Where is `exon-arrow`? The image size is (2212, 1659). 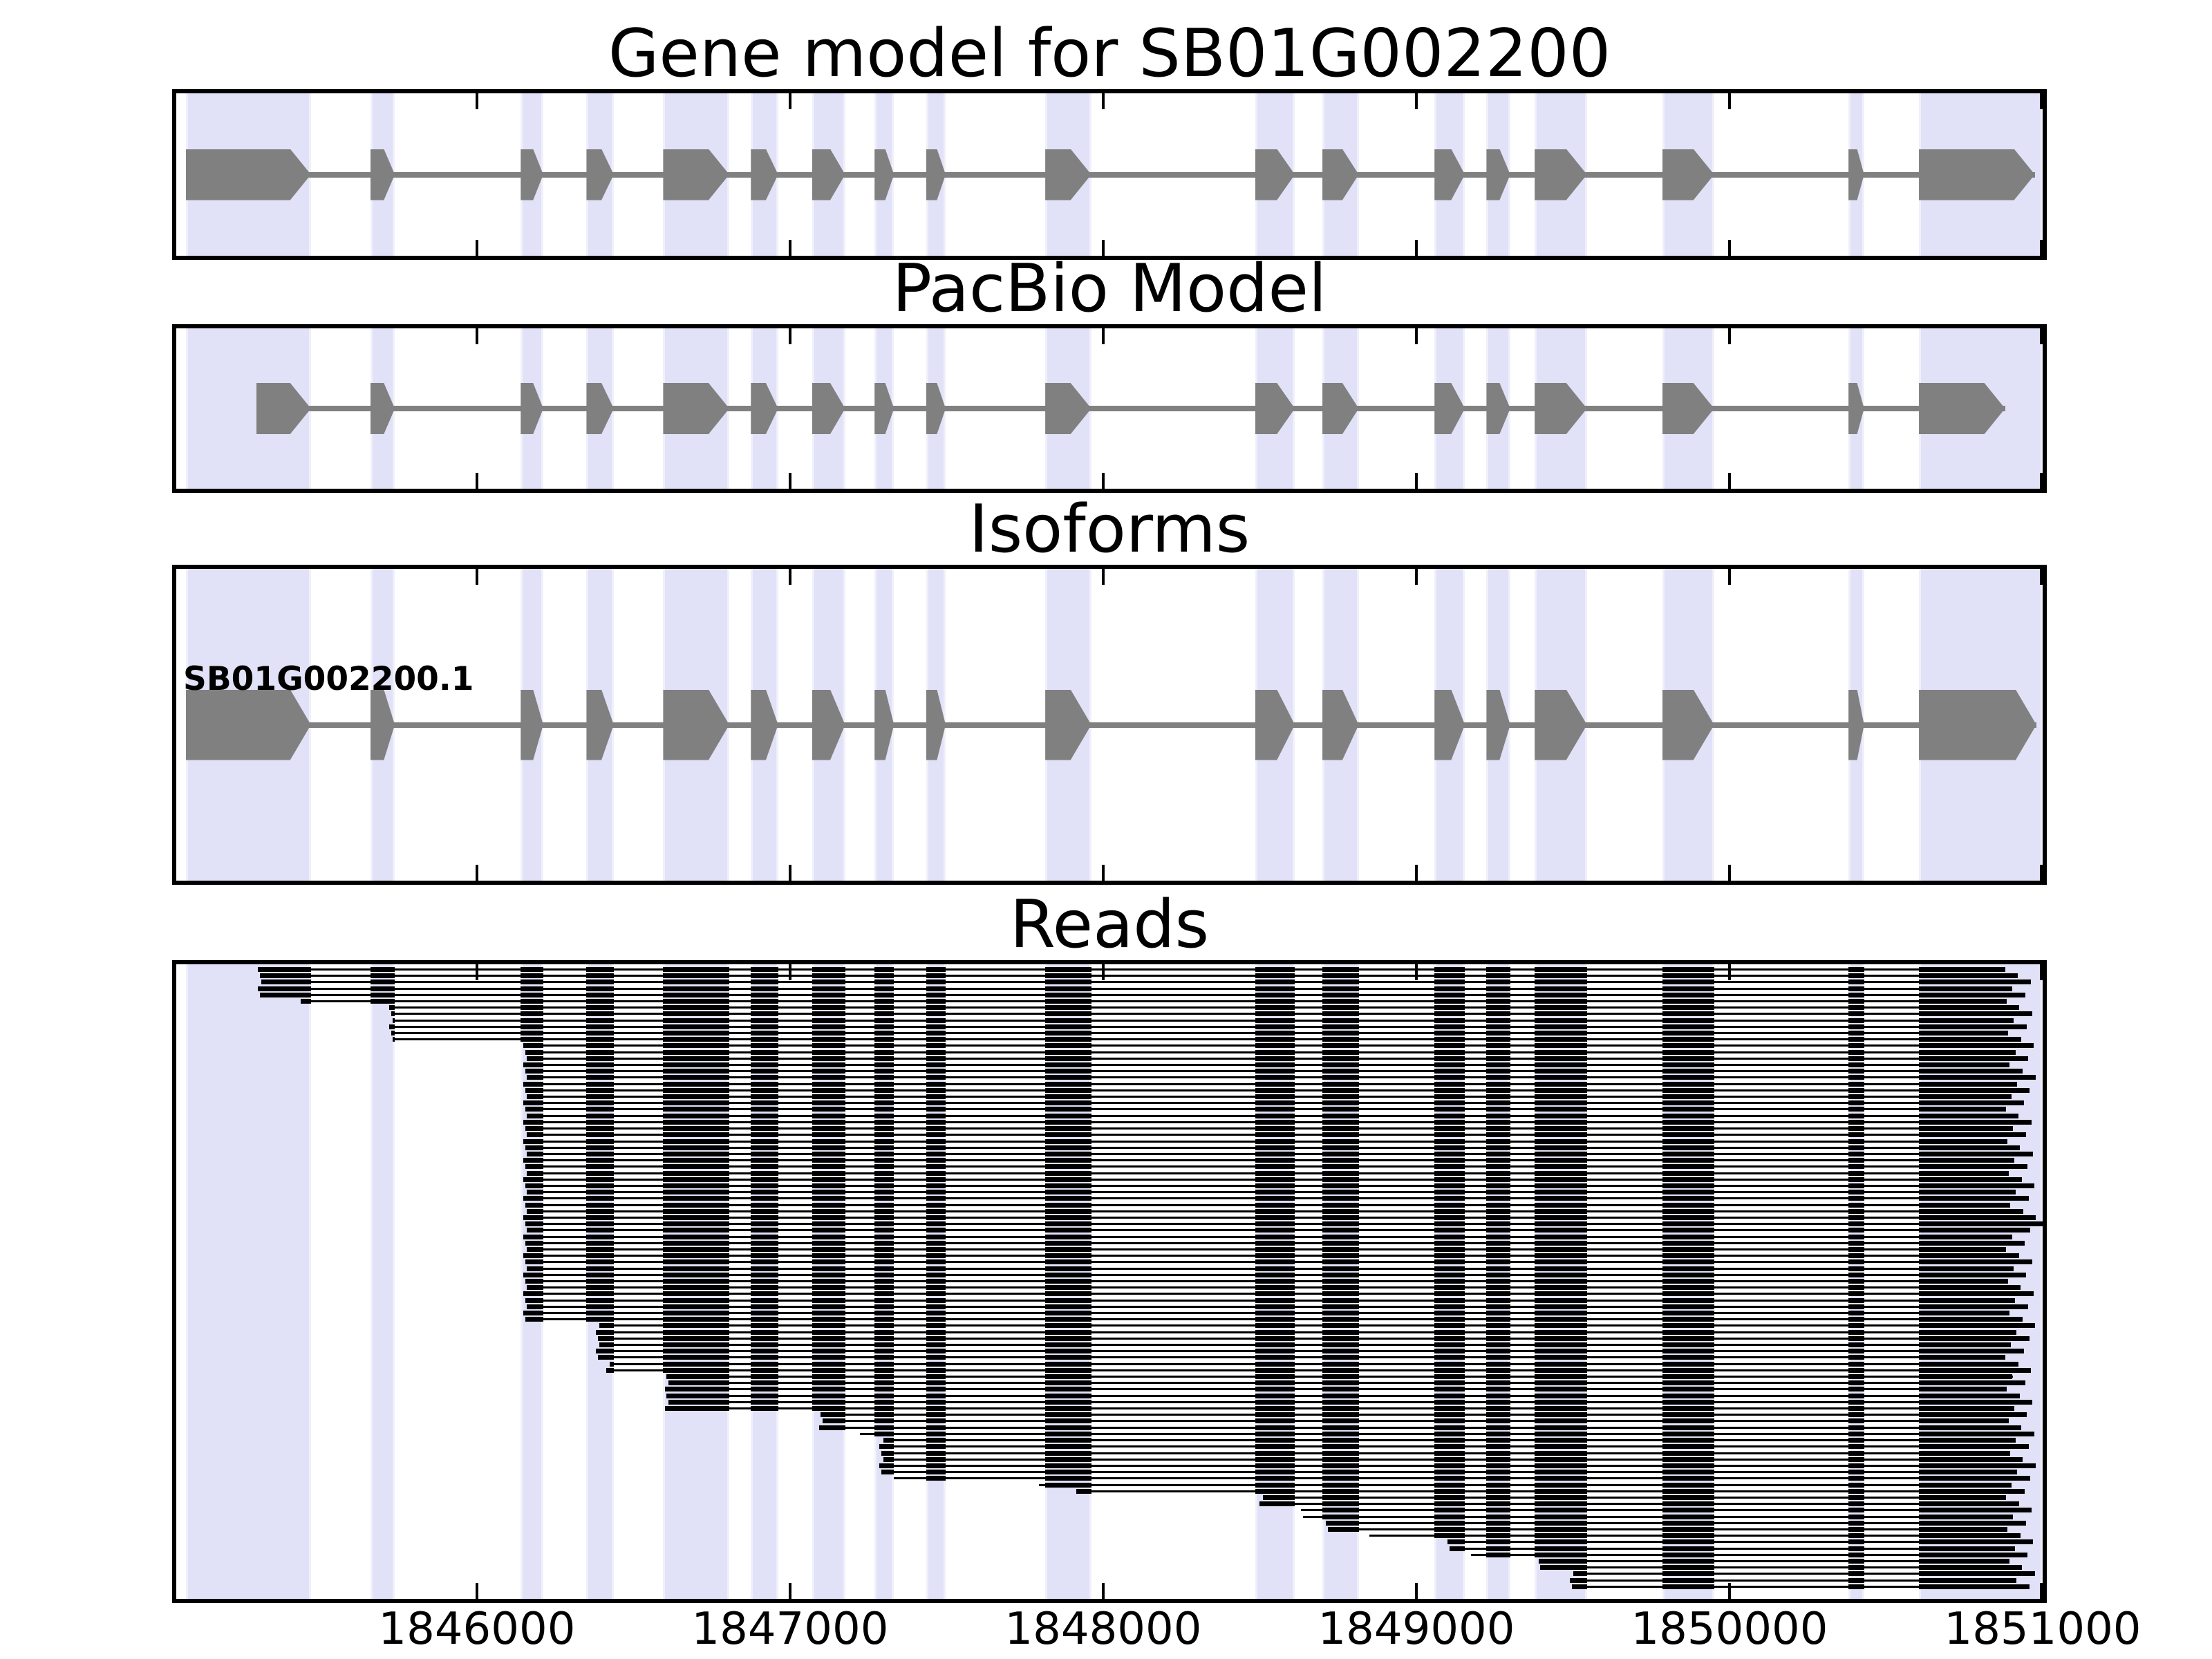
exon-arrow is located at coordinates (1856, 725).